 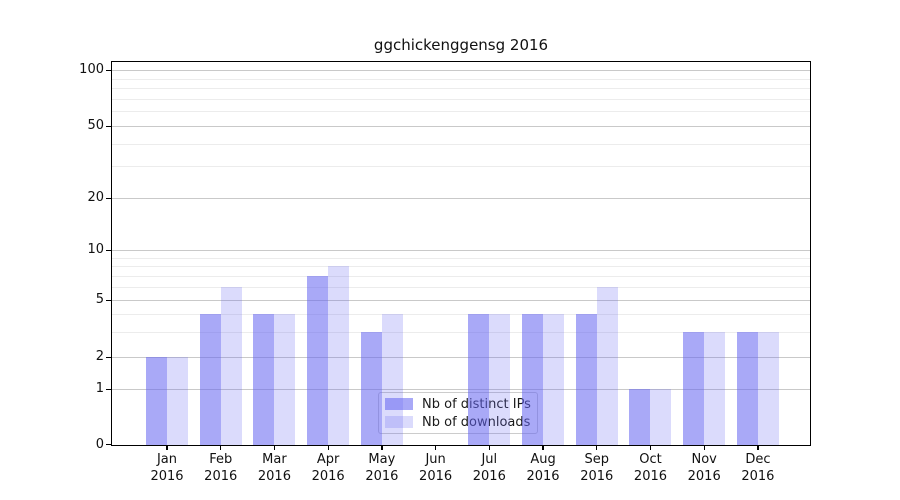 I want to click on x-tick-label: Sep 2016, so click(x=597, y=468).